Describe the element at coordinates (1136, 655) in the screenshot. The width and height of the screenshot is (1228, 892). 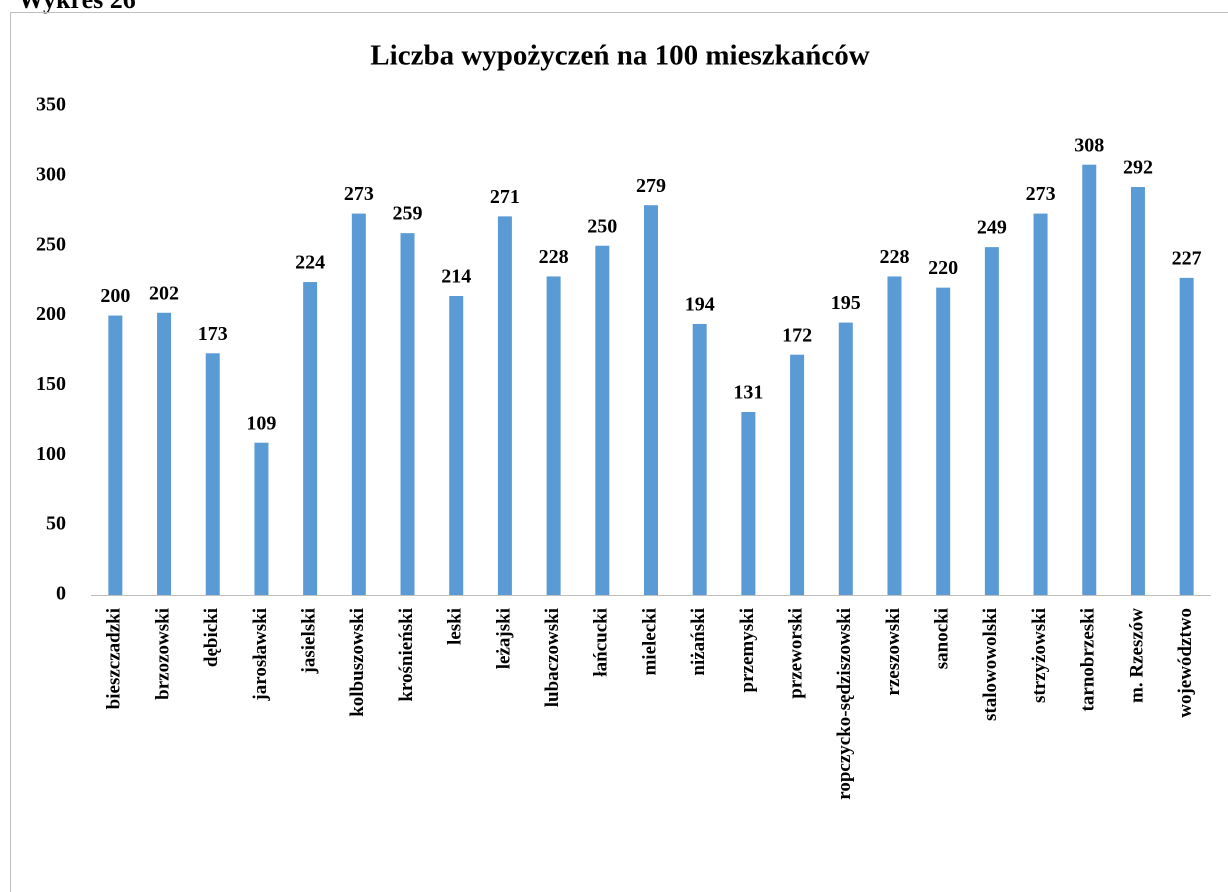
I see `x-tick-label: m. Rzeszów` at that location.